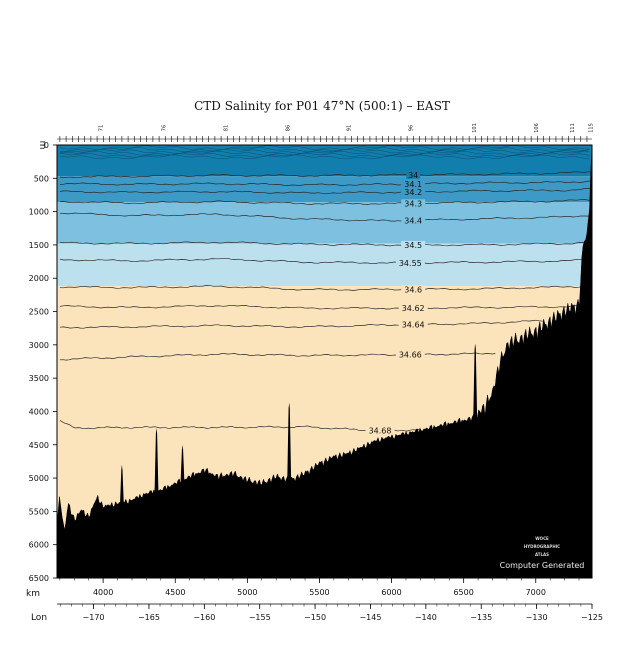  I want to click on depth-tick-label-5500: 5500, so click(39, 511).